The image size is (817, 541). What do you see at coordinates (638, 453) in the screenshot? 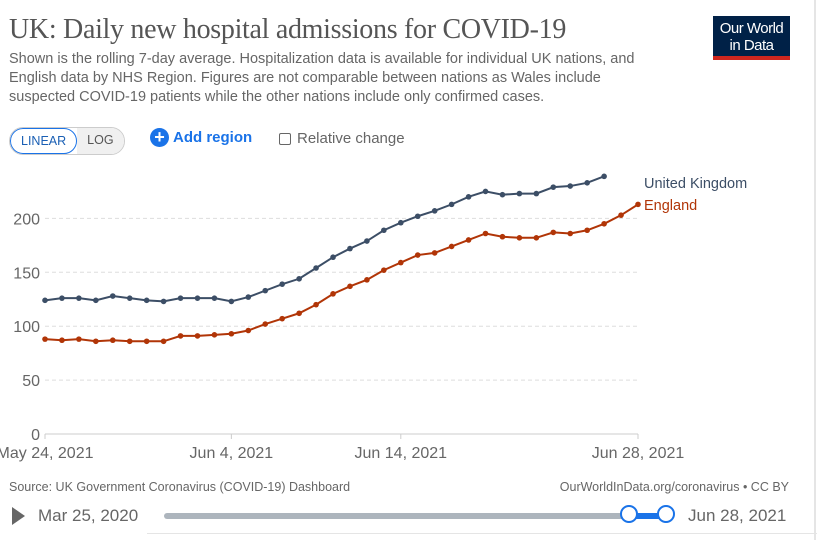
I see `x-tick-label: Jun 28, 2021` at bounding box center [638, 453].